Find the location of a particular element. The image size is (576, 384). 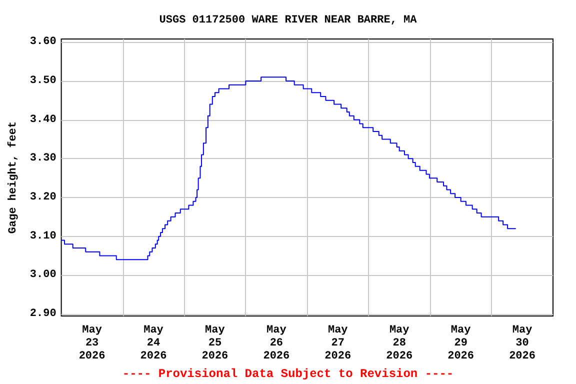

x-tick-label: May 23 2026 is located at coordinates (92, 343).